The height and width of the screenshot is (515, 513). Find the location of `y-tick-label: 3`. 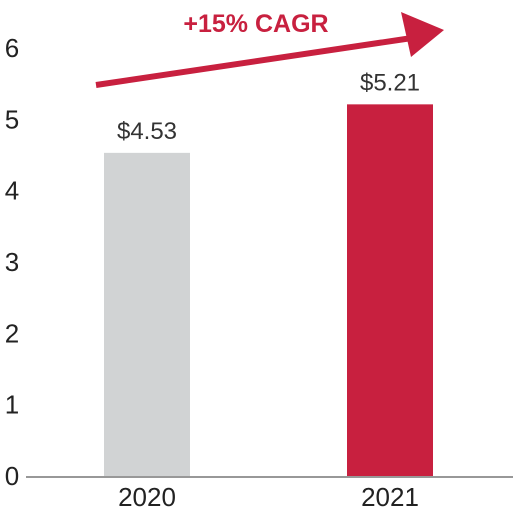

y-tick-label: 3 is located at coordinates (12, 262).